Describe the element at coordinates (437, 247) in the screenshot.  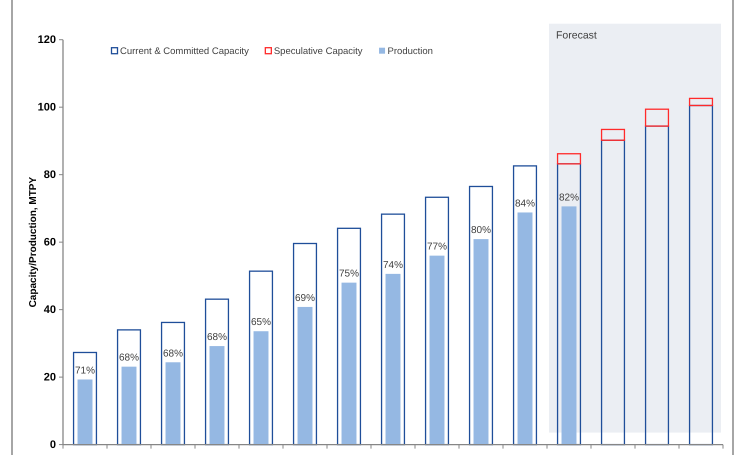
I see `annotation: 77%` at that location.